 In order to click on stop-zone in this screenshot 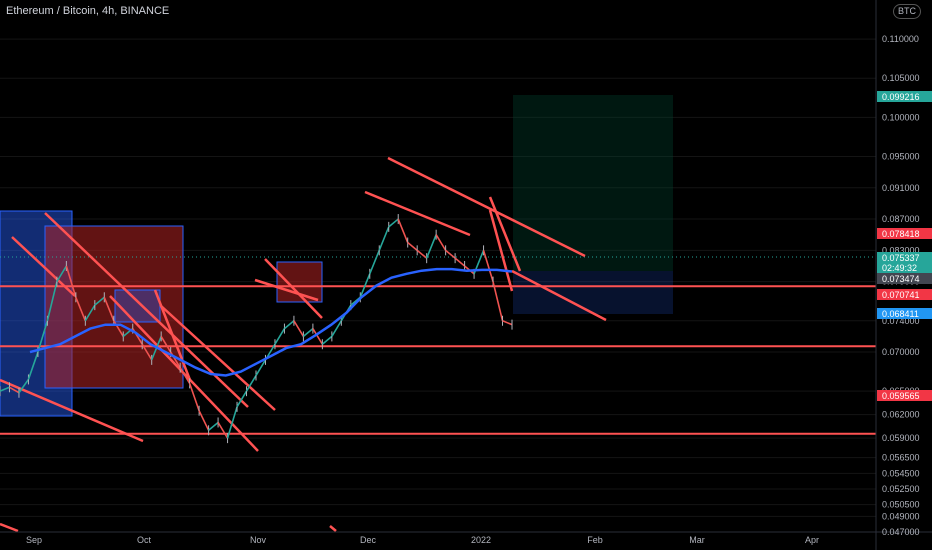, I will do `click(593, 292)`.